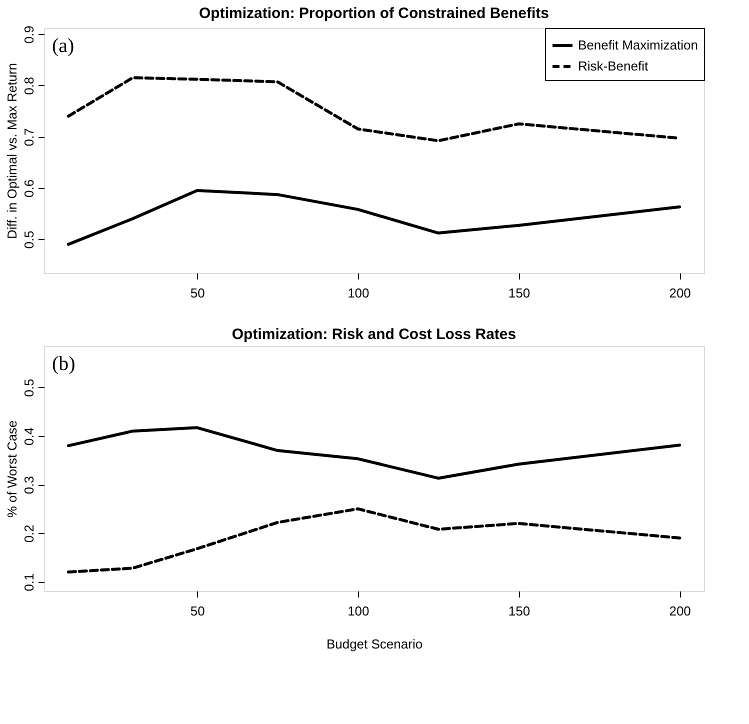  What do you see at coordinates (29, 582) in the screenshot?
I see `y-tick-label: 0.1` at bounding box center [29, 582].